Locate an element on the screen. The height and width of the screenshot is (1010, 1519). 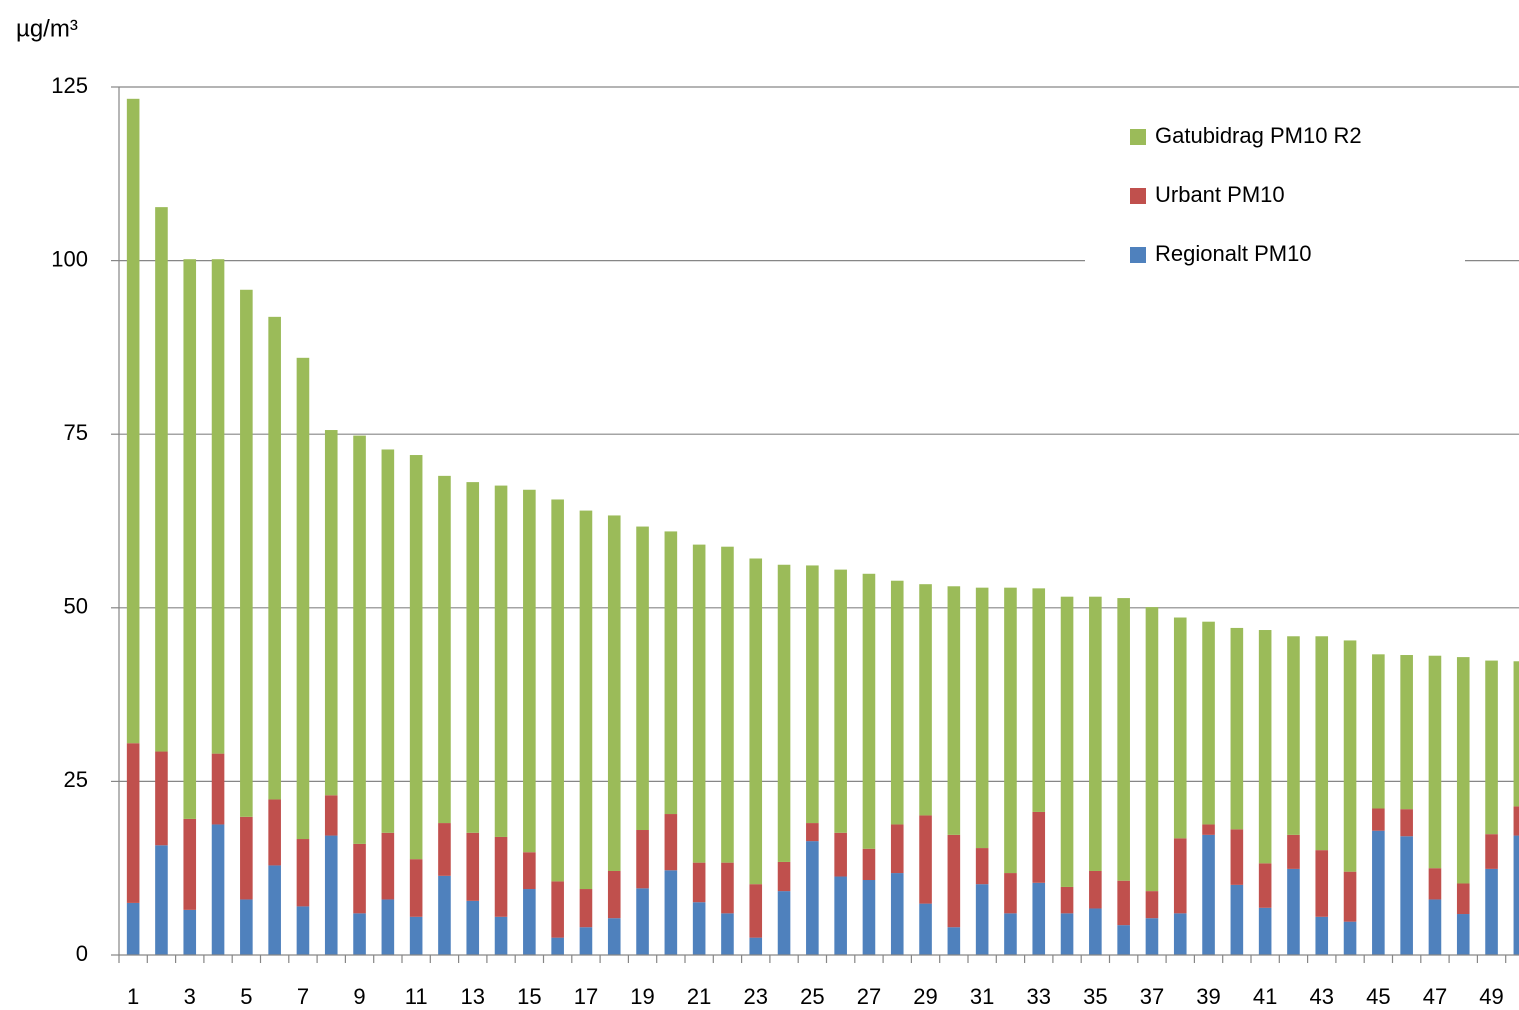
legend-box is located at coordinates (1275, 200).